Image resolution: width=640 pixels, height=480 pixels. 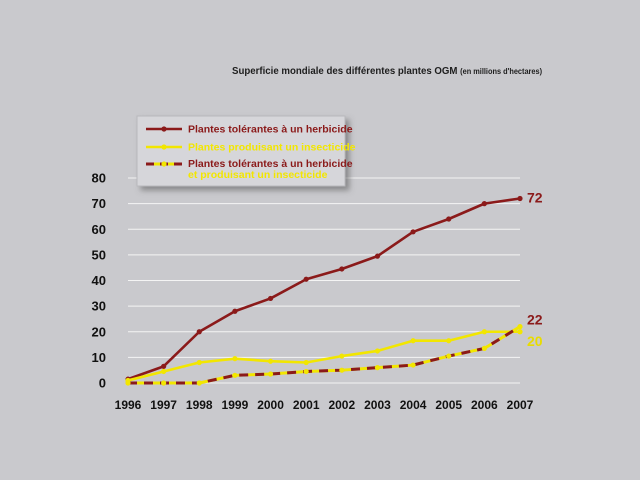 I want to click on x-tick-label: 1999, so click(x=235, y=405).